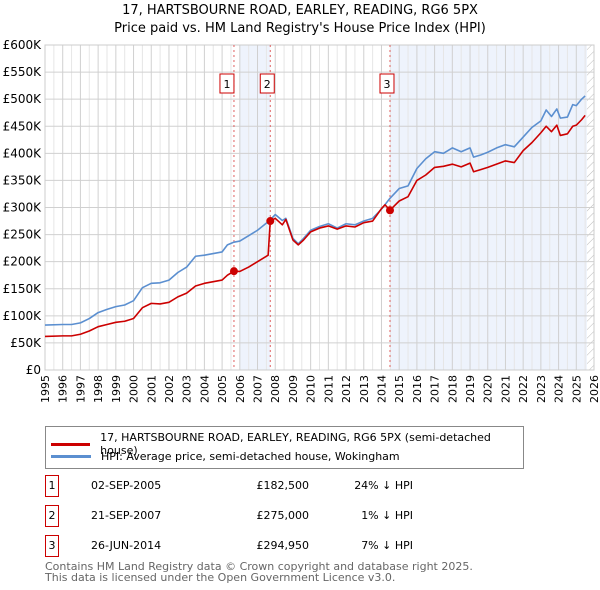 Image resolution: width=600 pixels, height=590 pixels. What do you see at coordinates (23, 99) in the screenshot?
I see `y-tick-label: £500K` at bounding box center [23, 99].